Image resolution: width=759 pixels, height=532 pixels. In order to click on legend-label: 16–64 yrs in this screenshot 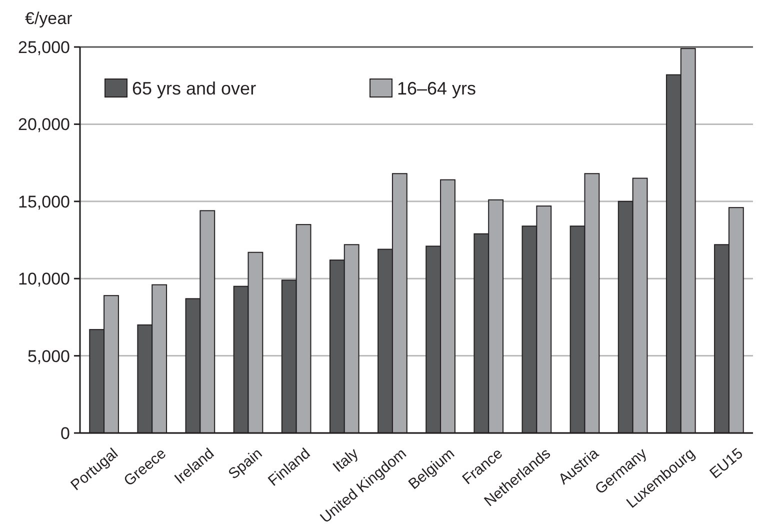, I will do `click(436, 88)`.